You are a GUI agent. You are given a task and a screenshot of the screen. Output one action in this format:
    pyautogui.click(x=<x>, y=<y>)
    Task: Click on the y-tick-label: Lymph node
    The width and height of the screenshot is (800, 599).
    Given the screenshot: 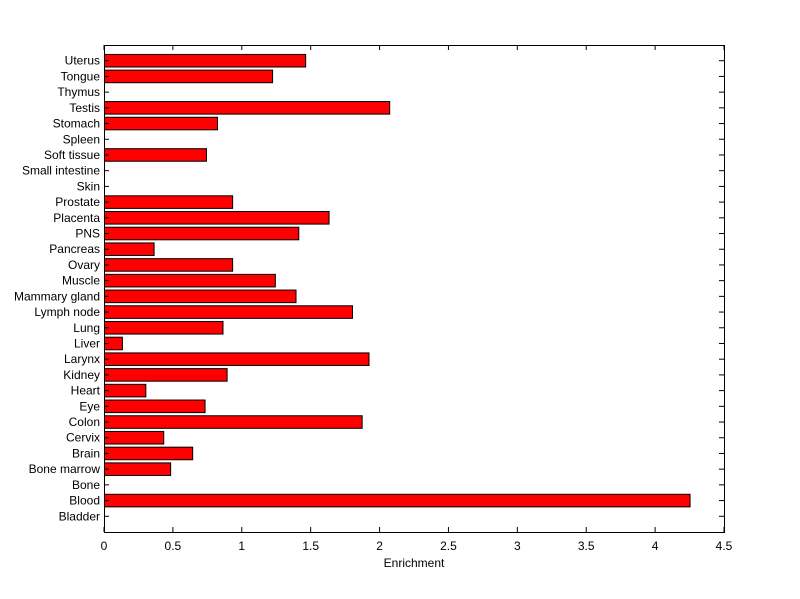 What is the action you would take?
    pyautogui.click(x=67, y=312)
    